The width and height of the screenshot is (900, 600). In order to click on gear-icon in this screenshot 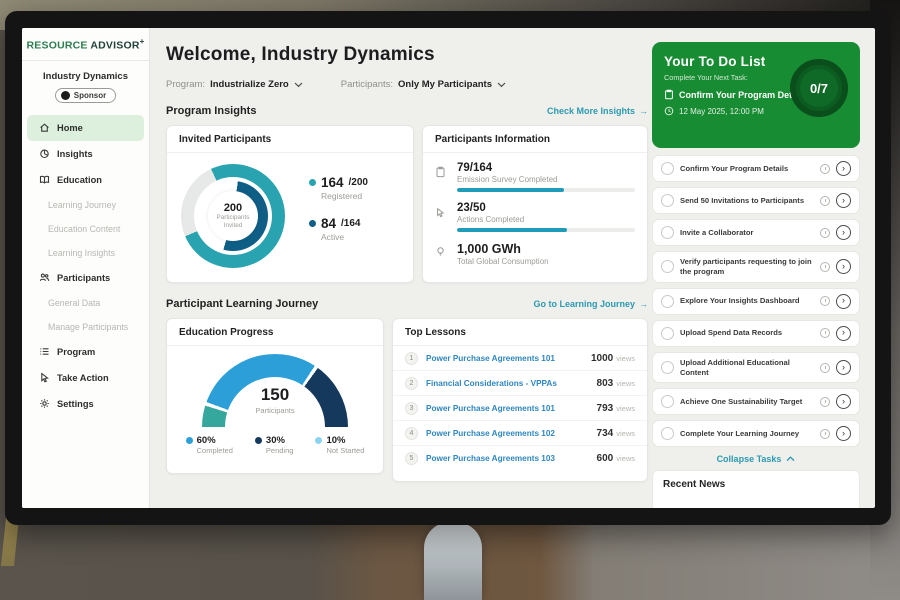, I will do `click(44, 403)`.